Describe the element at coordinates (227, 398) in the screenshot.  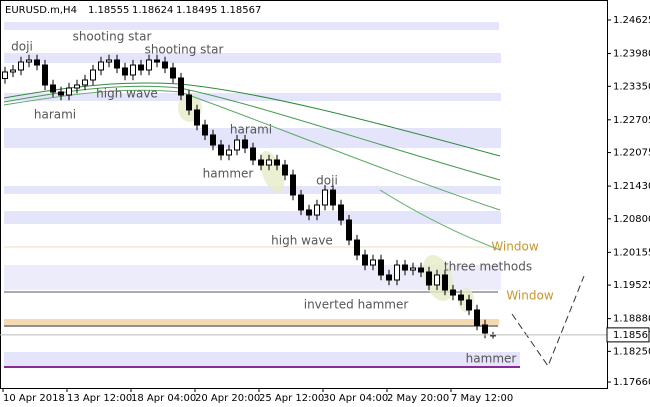
I see `x-tick-label: 20 Apr 20:00` at that location.